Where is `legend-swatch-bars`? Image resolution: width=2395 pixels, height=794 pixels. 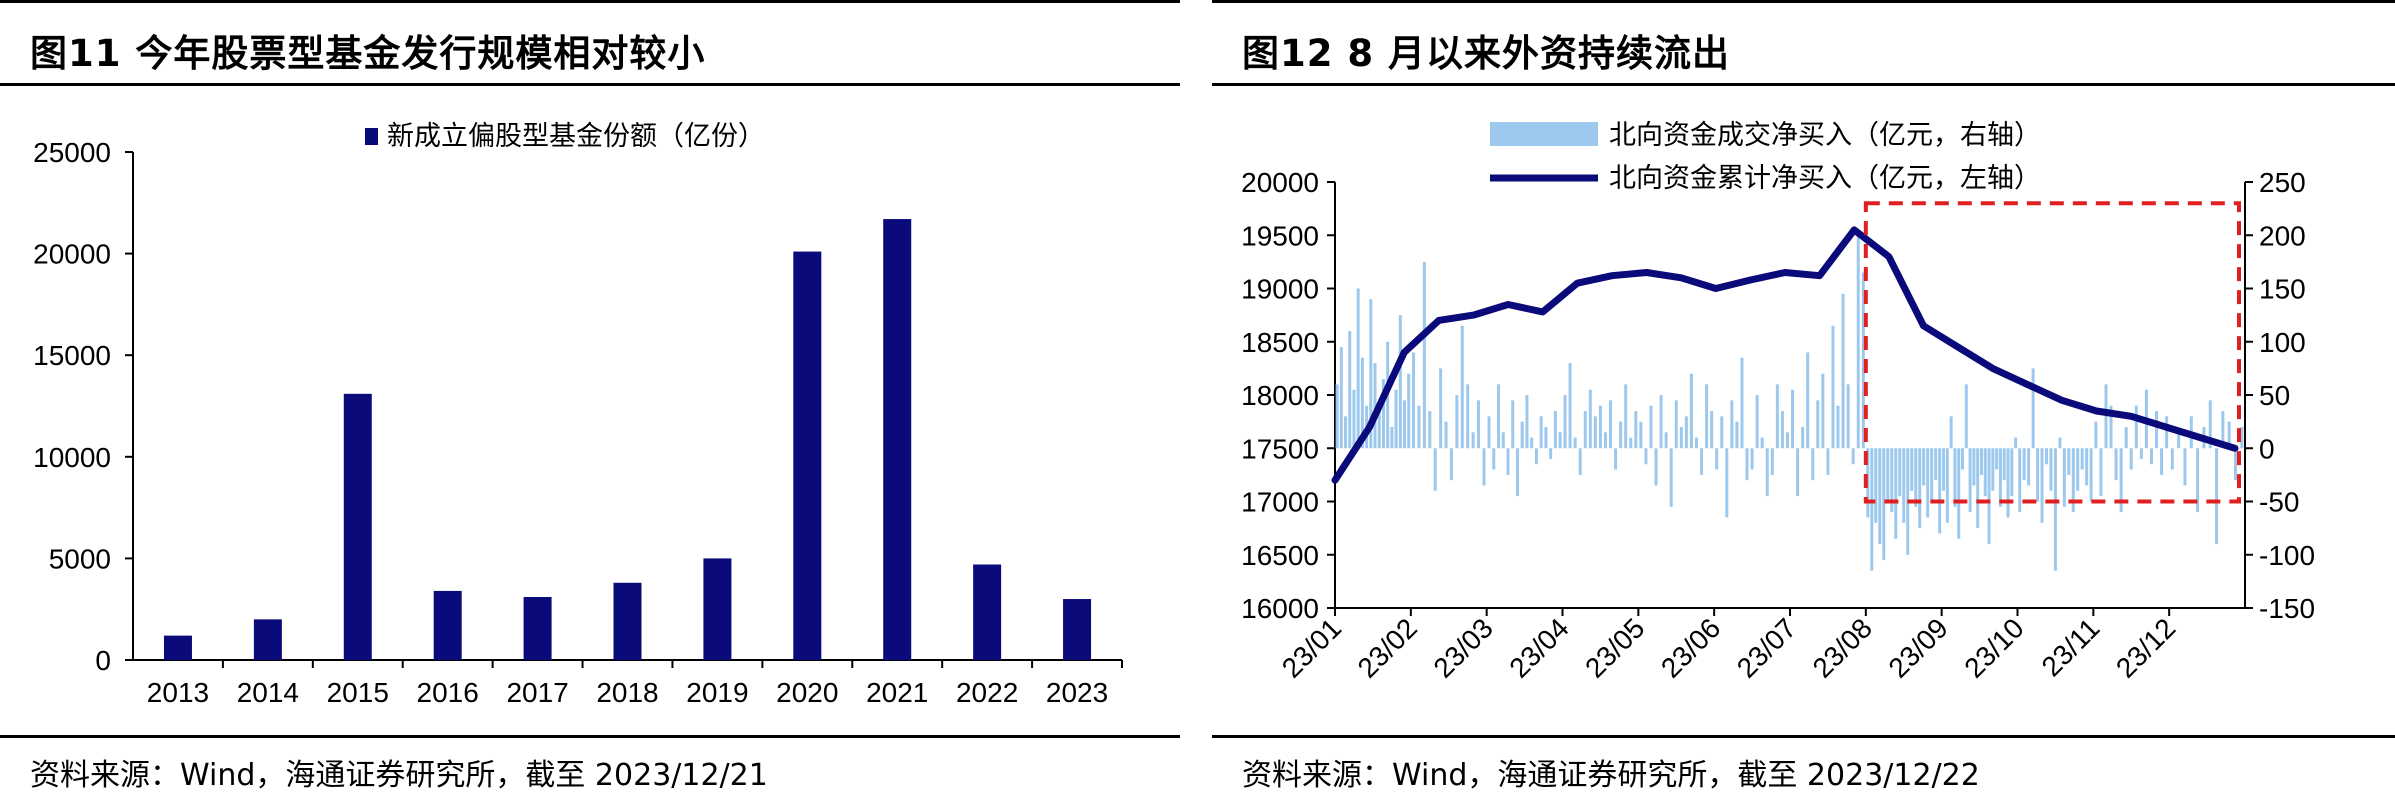
legend-swatch-bars is located at coordinates (1544, 134).